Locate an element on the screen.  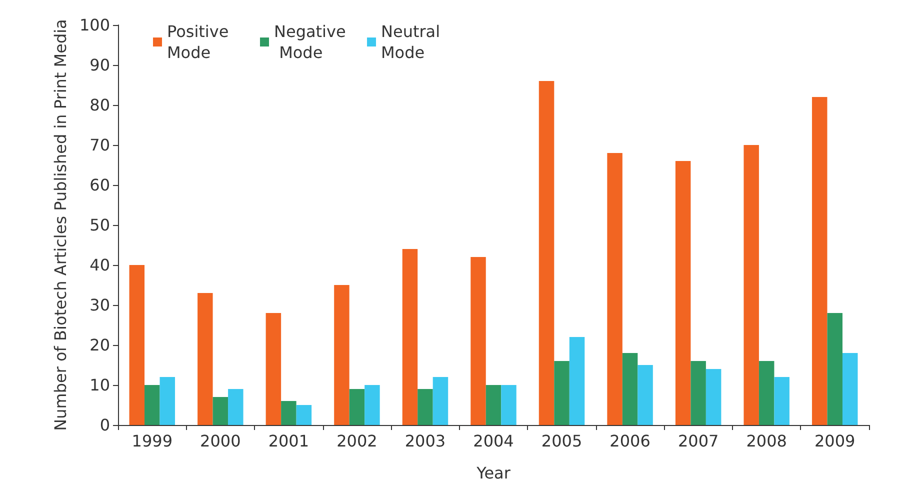
legend-label: Negative Mode is located at coordinates (310, 42).